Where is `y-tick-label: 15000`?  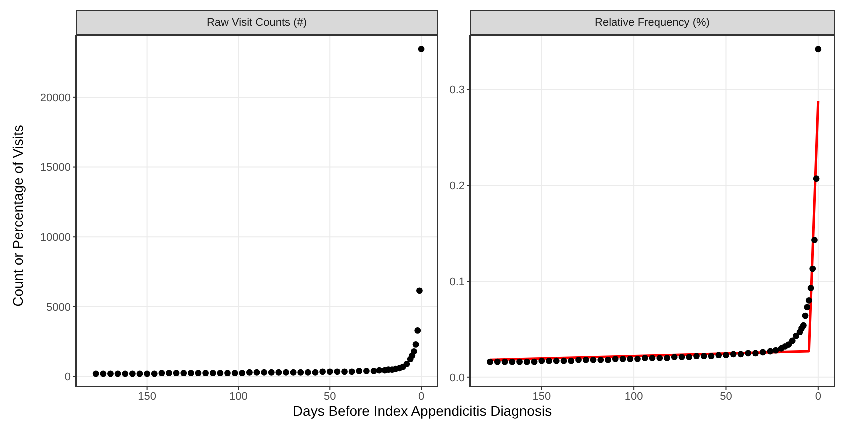 y-tick-label: 15000 is located at coordinates (55, 168).